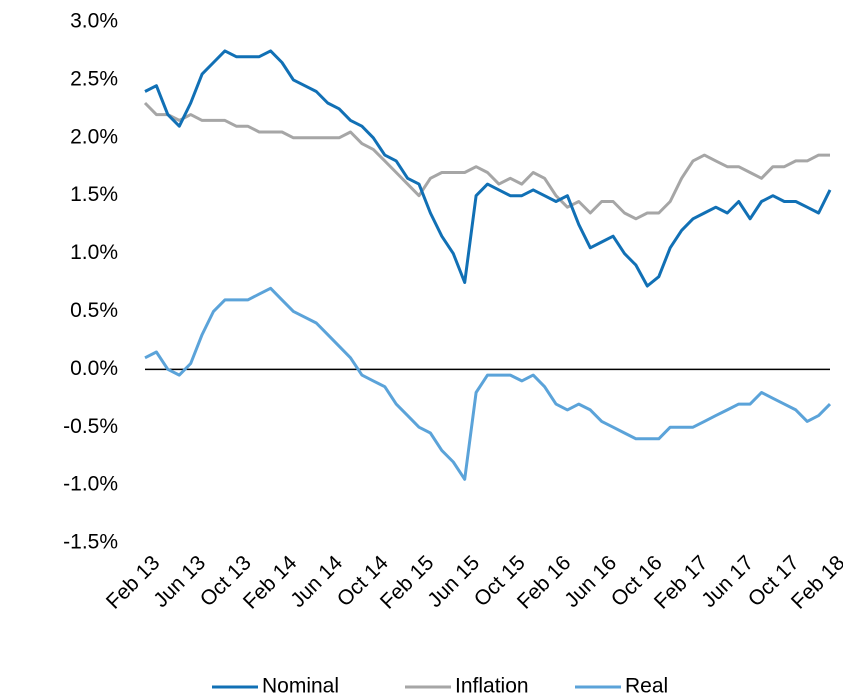 The height and width of the screenshot is (697, 843). What do you see at coordinates (727, 581) in the screenshot?
I see `x-tick-label: Jun 17` at bounding box center [727, 581].